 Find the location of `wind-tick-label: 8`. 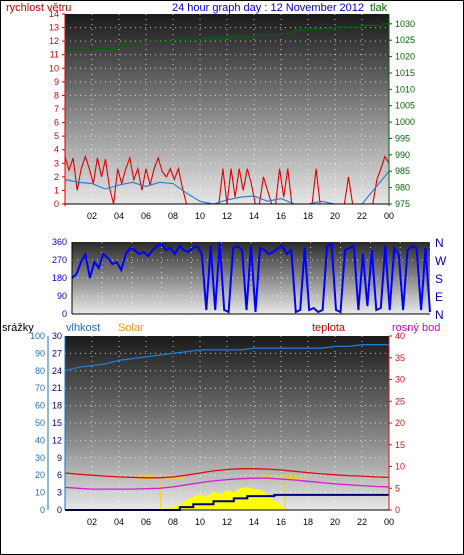

wind-tick-label: 8 is located at coordinates (56, 95).